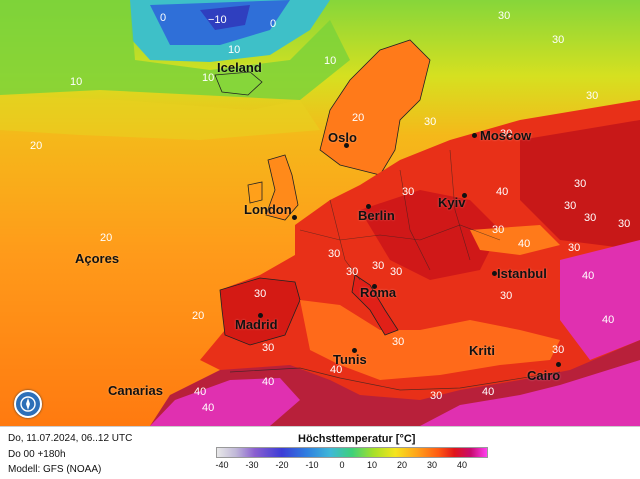  What do you see at coordinates (462, 465) in the screenshot?
I see `legend-tick: 40` at bounding box center [462, 465].